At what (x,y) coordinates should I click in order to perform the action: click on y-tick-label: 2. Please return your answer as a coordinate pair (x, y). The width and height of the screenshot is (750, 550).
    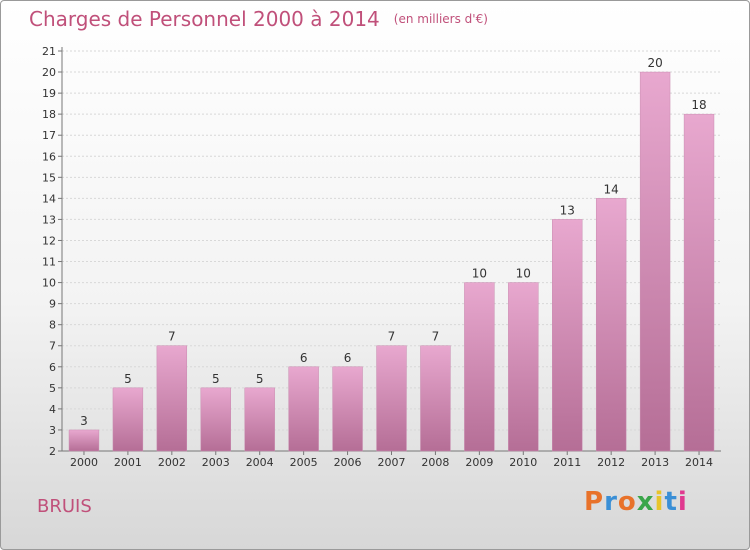
    Looking at the image, I should click on (52, 451).